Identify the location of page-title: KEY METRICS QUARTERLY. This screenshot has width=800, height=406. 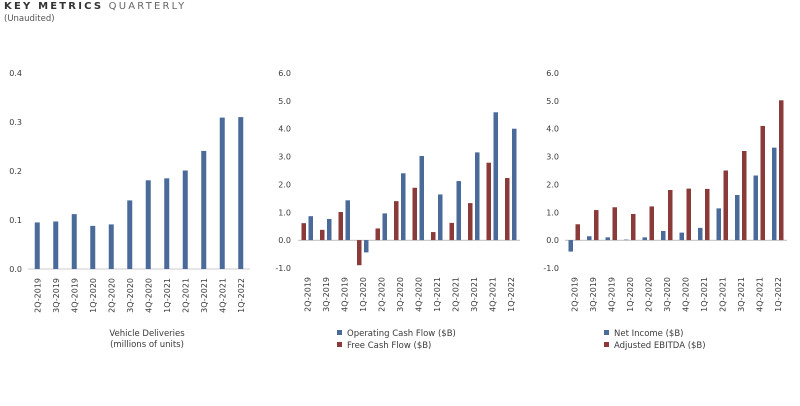
(95, 6).